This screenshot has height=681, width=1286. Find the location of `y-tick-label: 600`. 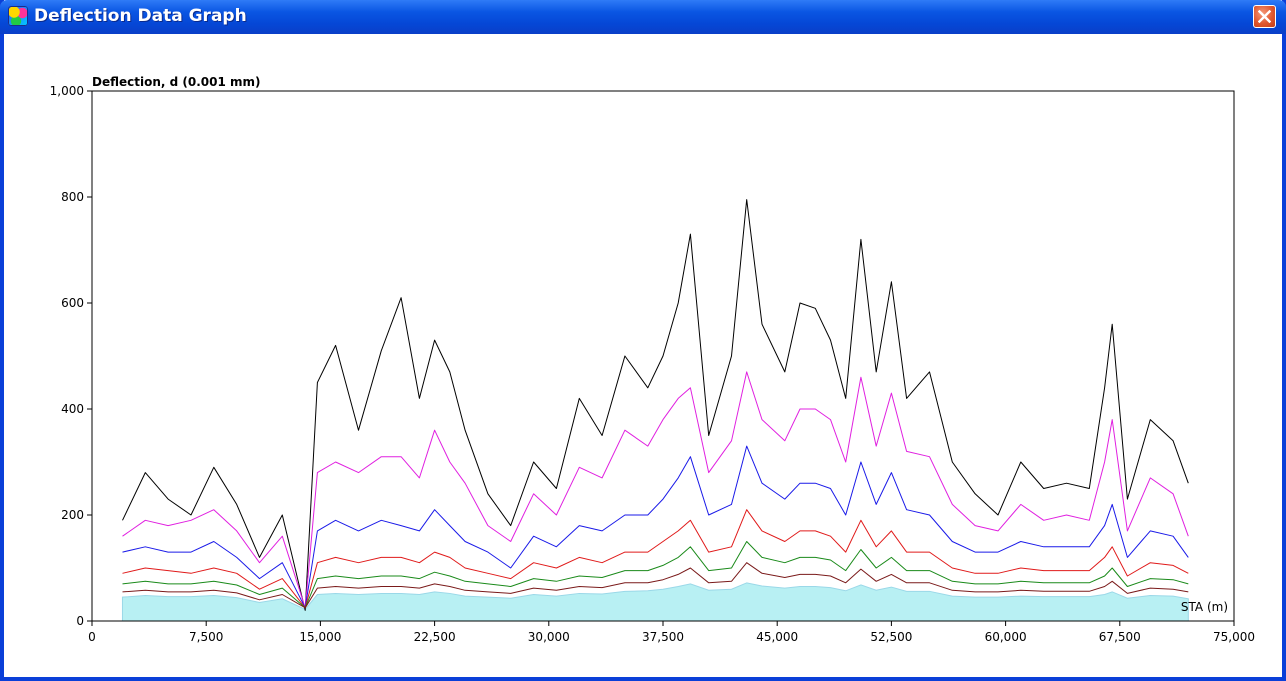

y-tick-label: 600 is located at coordinates (72, 303).